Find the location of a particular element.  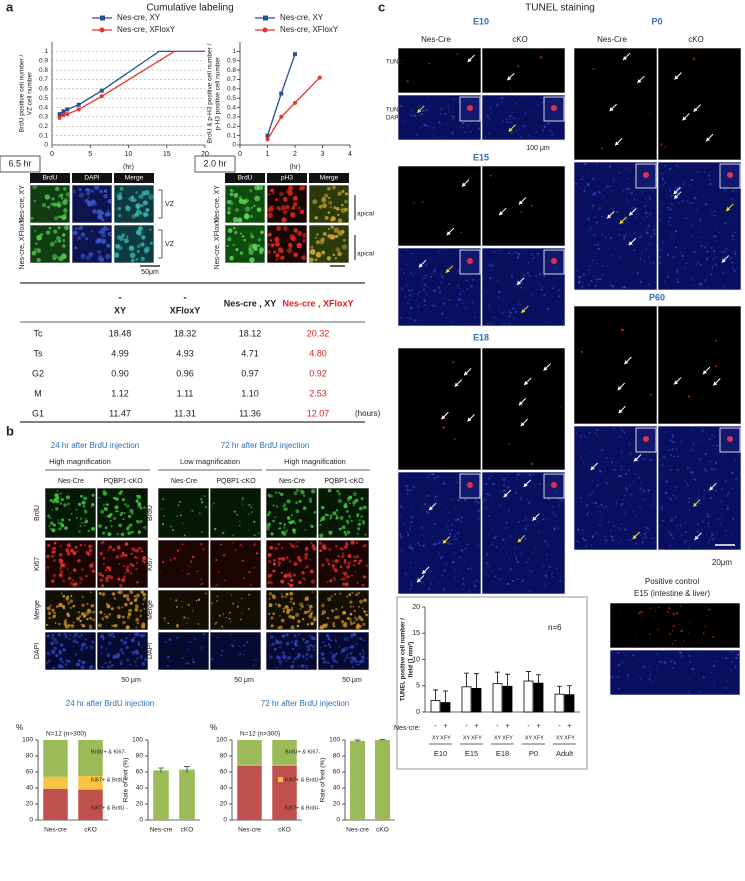

label: - is located at coordinates (119, 298).